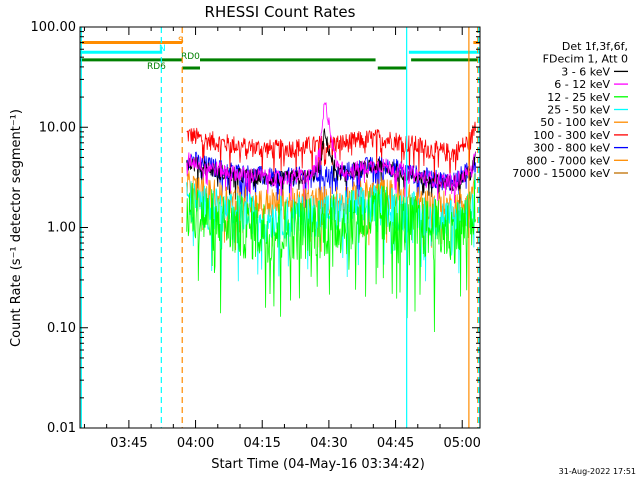  What do you see at coordinates (331, 256) in the screenshot?
I see `series-12-25-kev` at bounding box center [331, 256].